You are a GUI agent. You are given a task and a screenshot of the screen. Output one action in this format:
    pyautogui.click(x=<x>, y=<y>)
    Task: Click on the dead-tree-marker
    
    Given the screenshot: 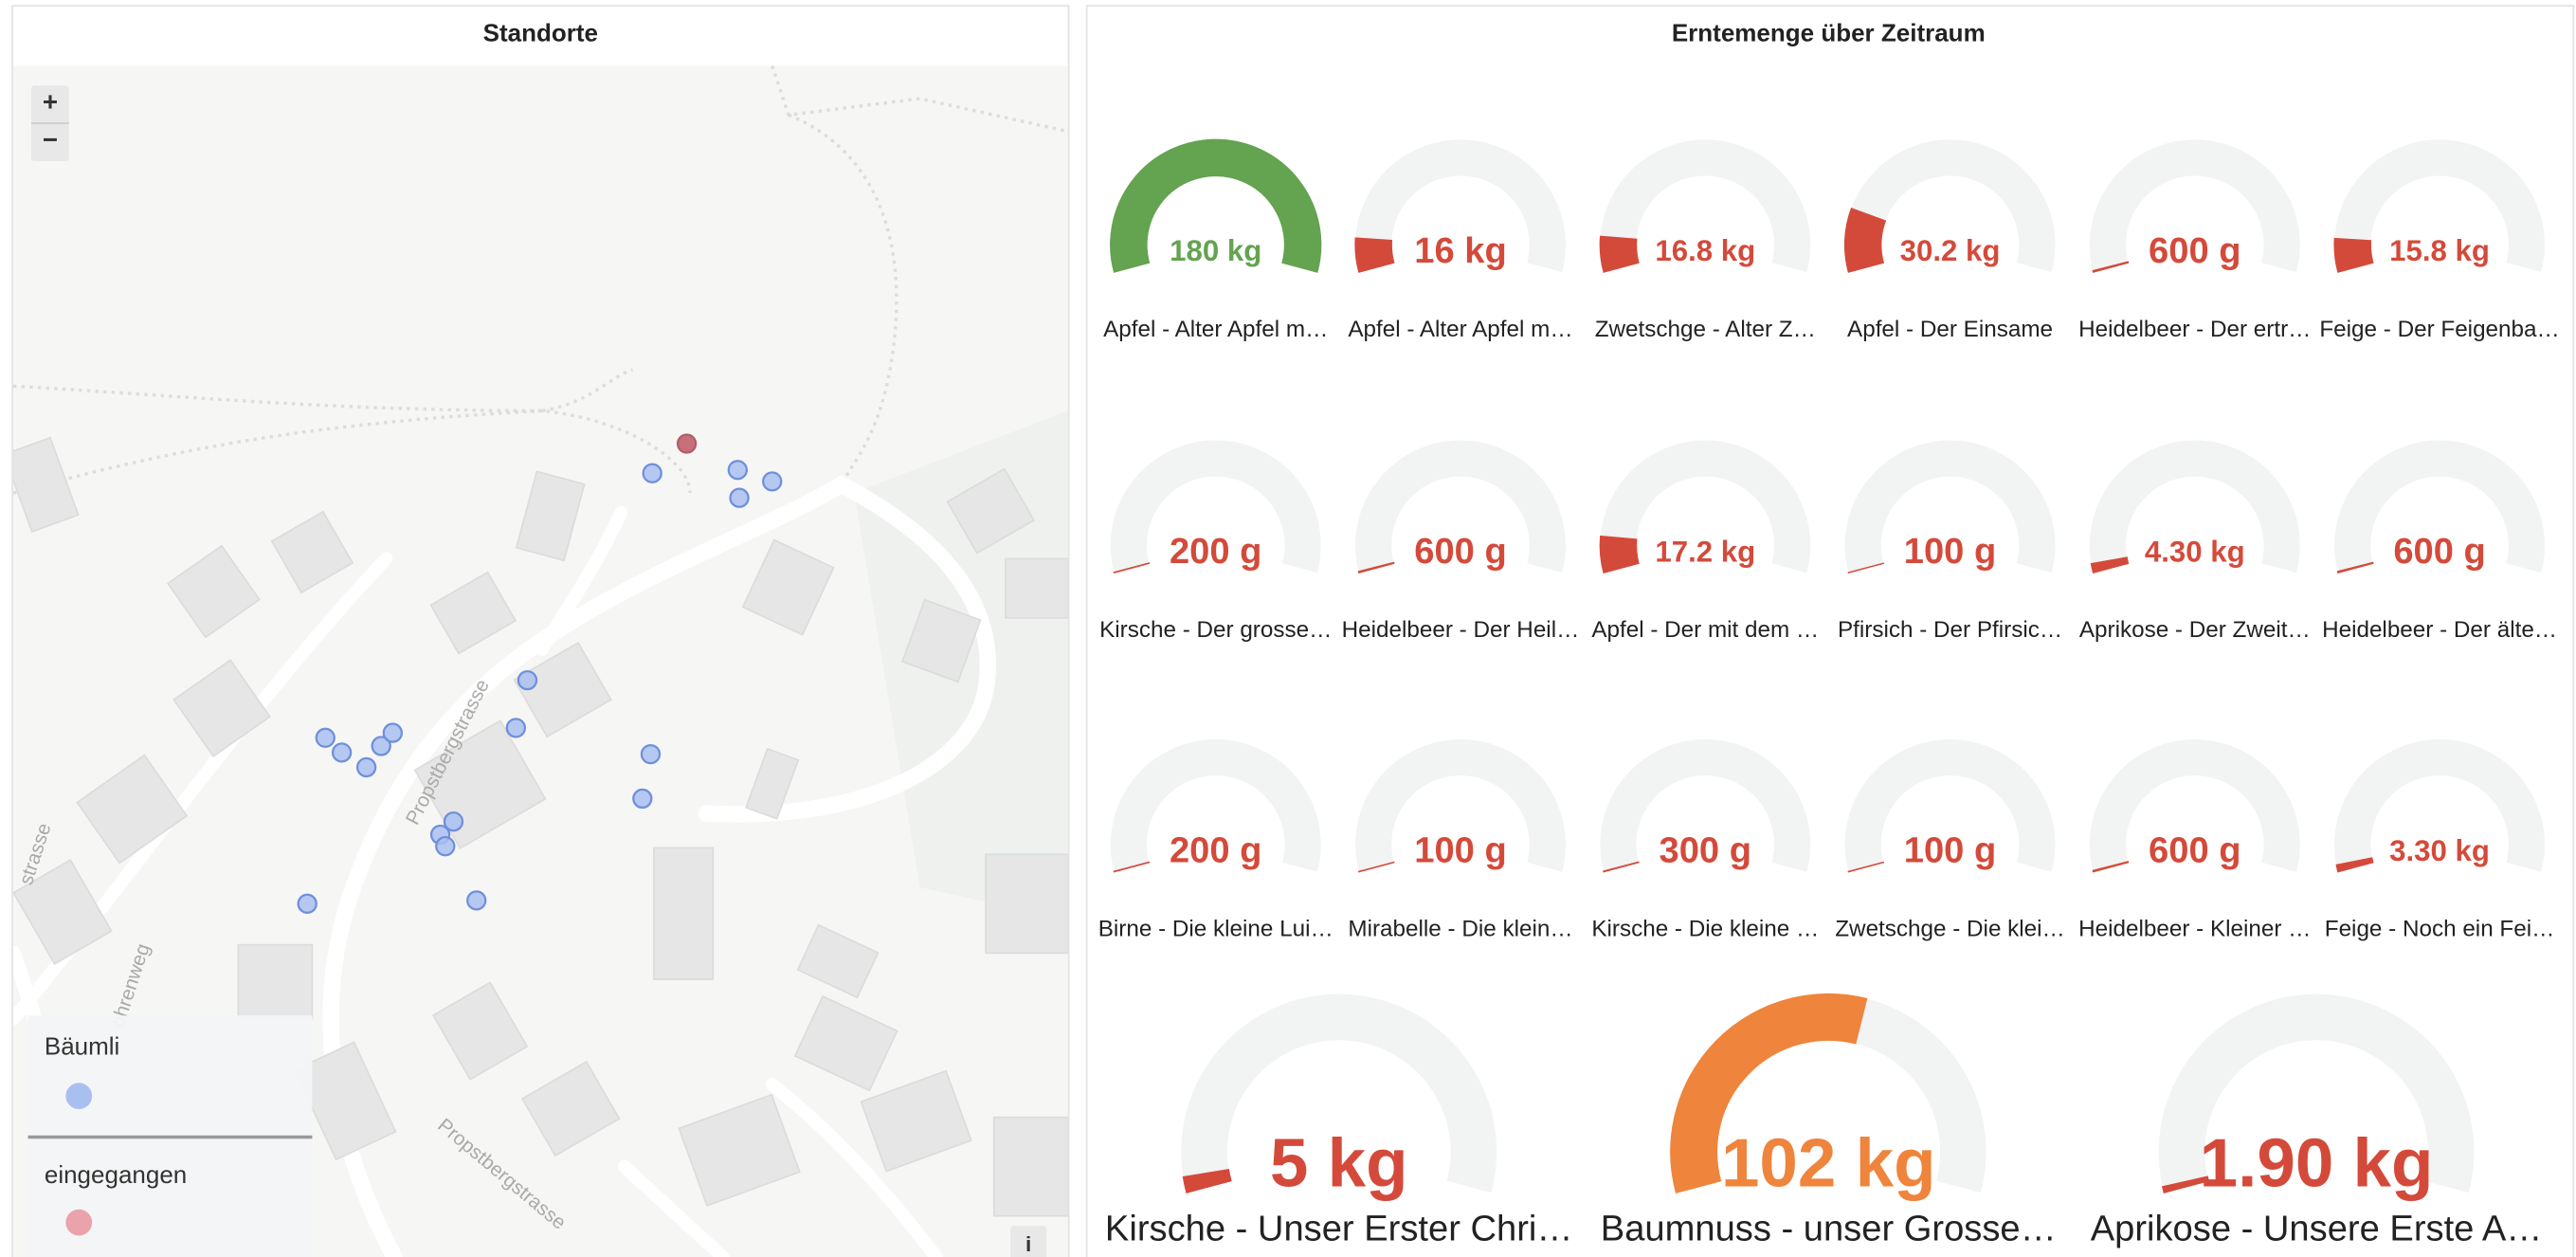 What is the action you would take?
    pyautogui.click(x=687, y=443)
    